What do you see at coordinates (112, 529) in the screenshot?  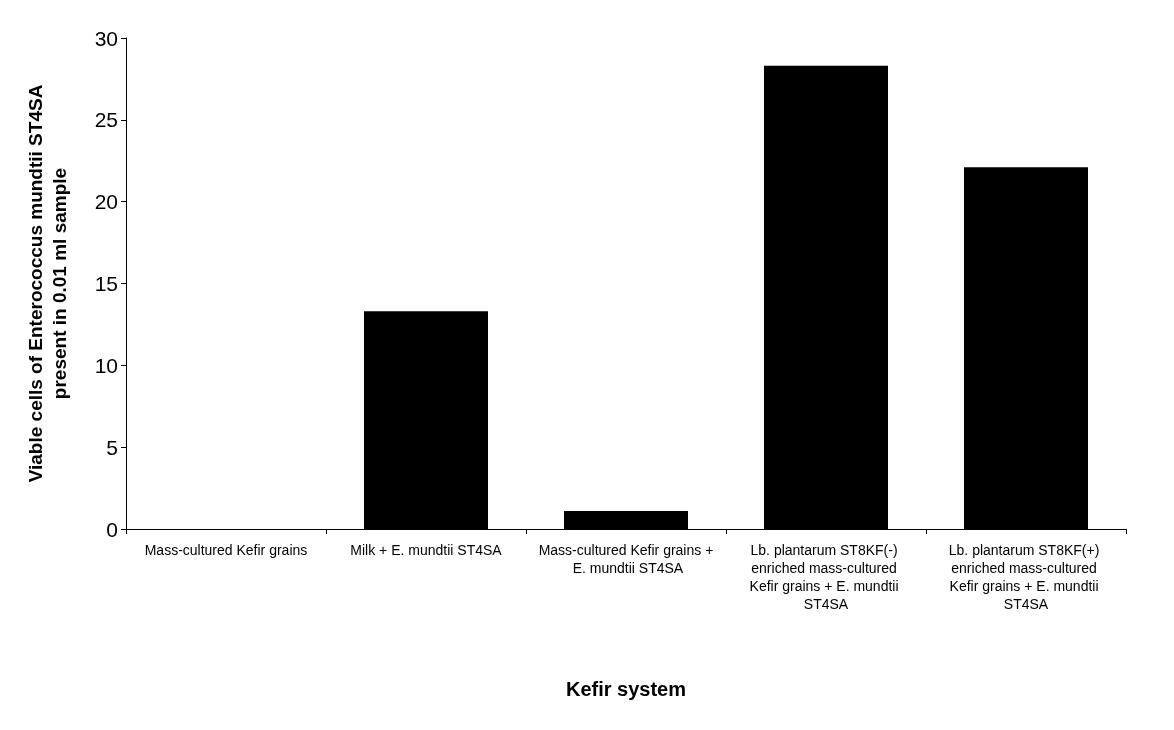 I see `y-tick-label: 0` at bounding box center [112, 529].